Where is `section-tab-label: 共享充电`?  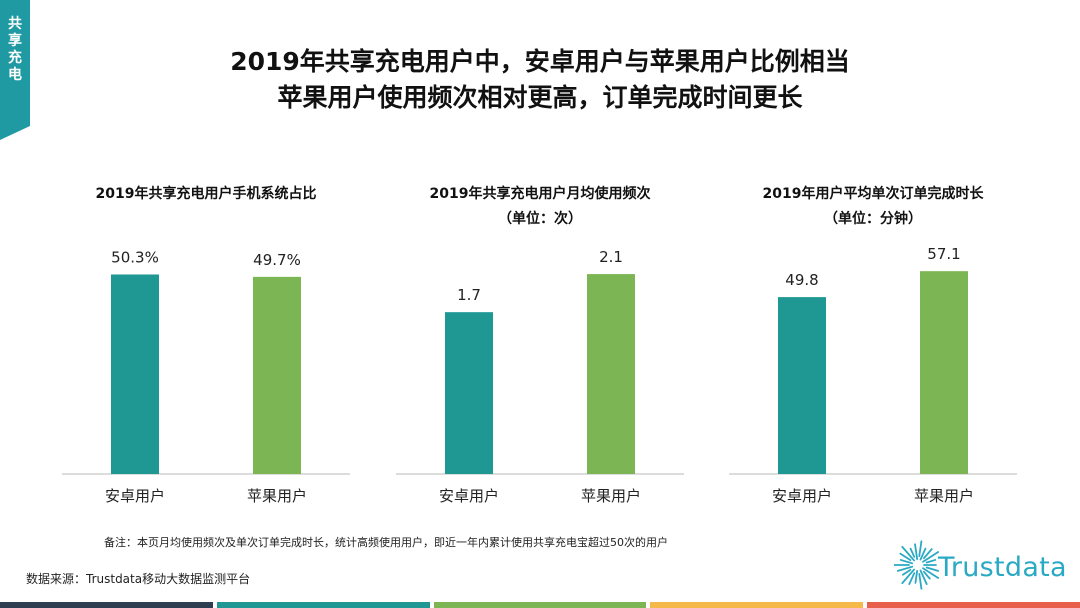 section-tab-label: 共享充电 is located at coordinates (15, 49).